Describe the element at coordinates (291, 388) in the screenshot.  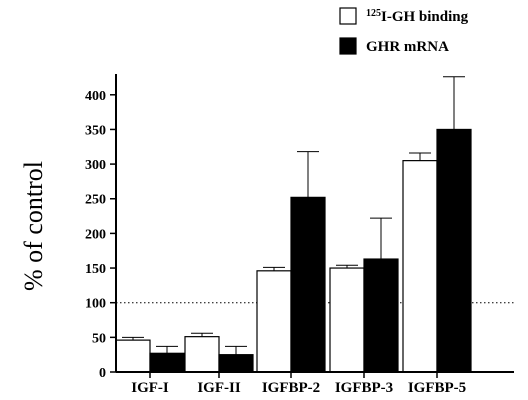
I see `x-category-label: IGFBP-2` at that location.